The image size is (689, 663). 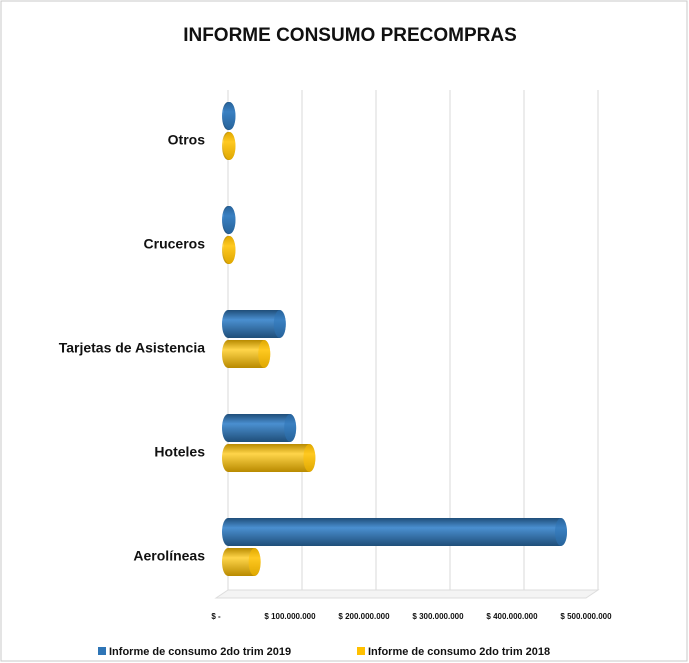 What do you see at coordinates (175, 244) in the screenshot?
I see `y-tick-label: Cruceros` at bounding box center [175, 244].